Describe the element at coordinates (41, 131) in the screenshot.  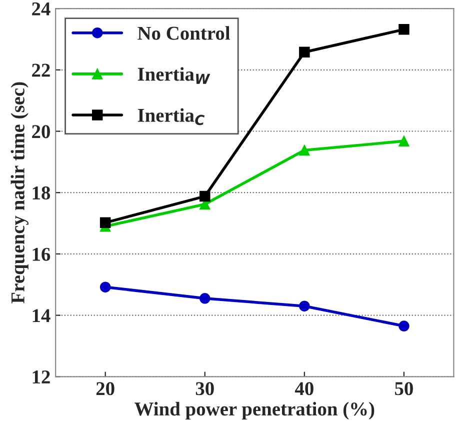
I see `y-tick-label: 20` at that location.